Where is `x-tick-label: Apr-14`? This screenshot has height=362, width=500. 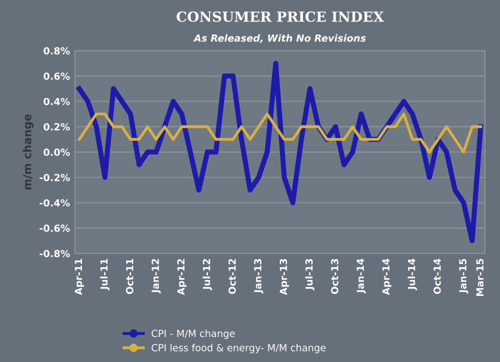
x-tick-label: Apr-14 is located at coordinates (387, 277).